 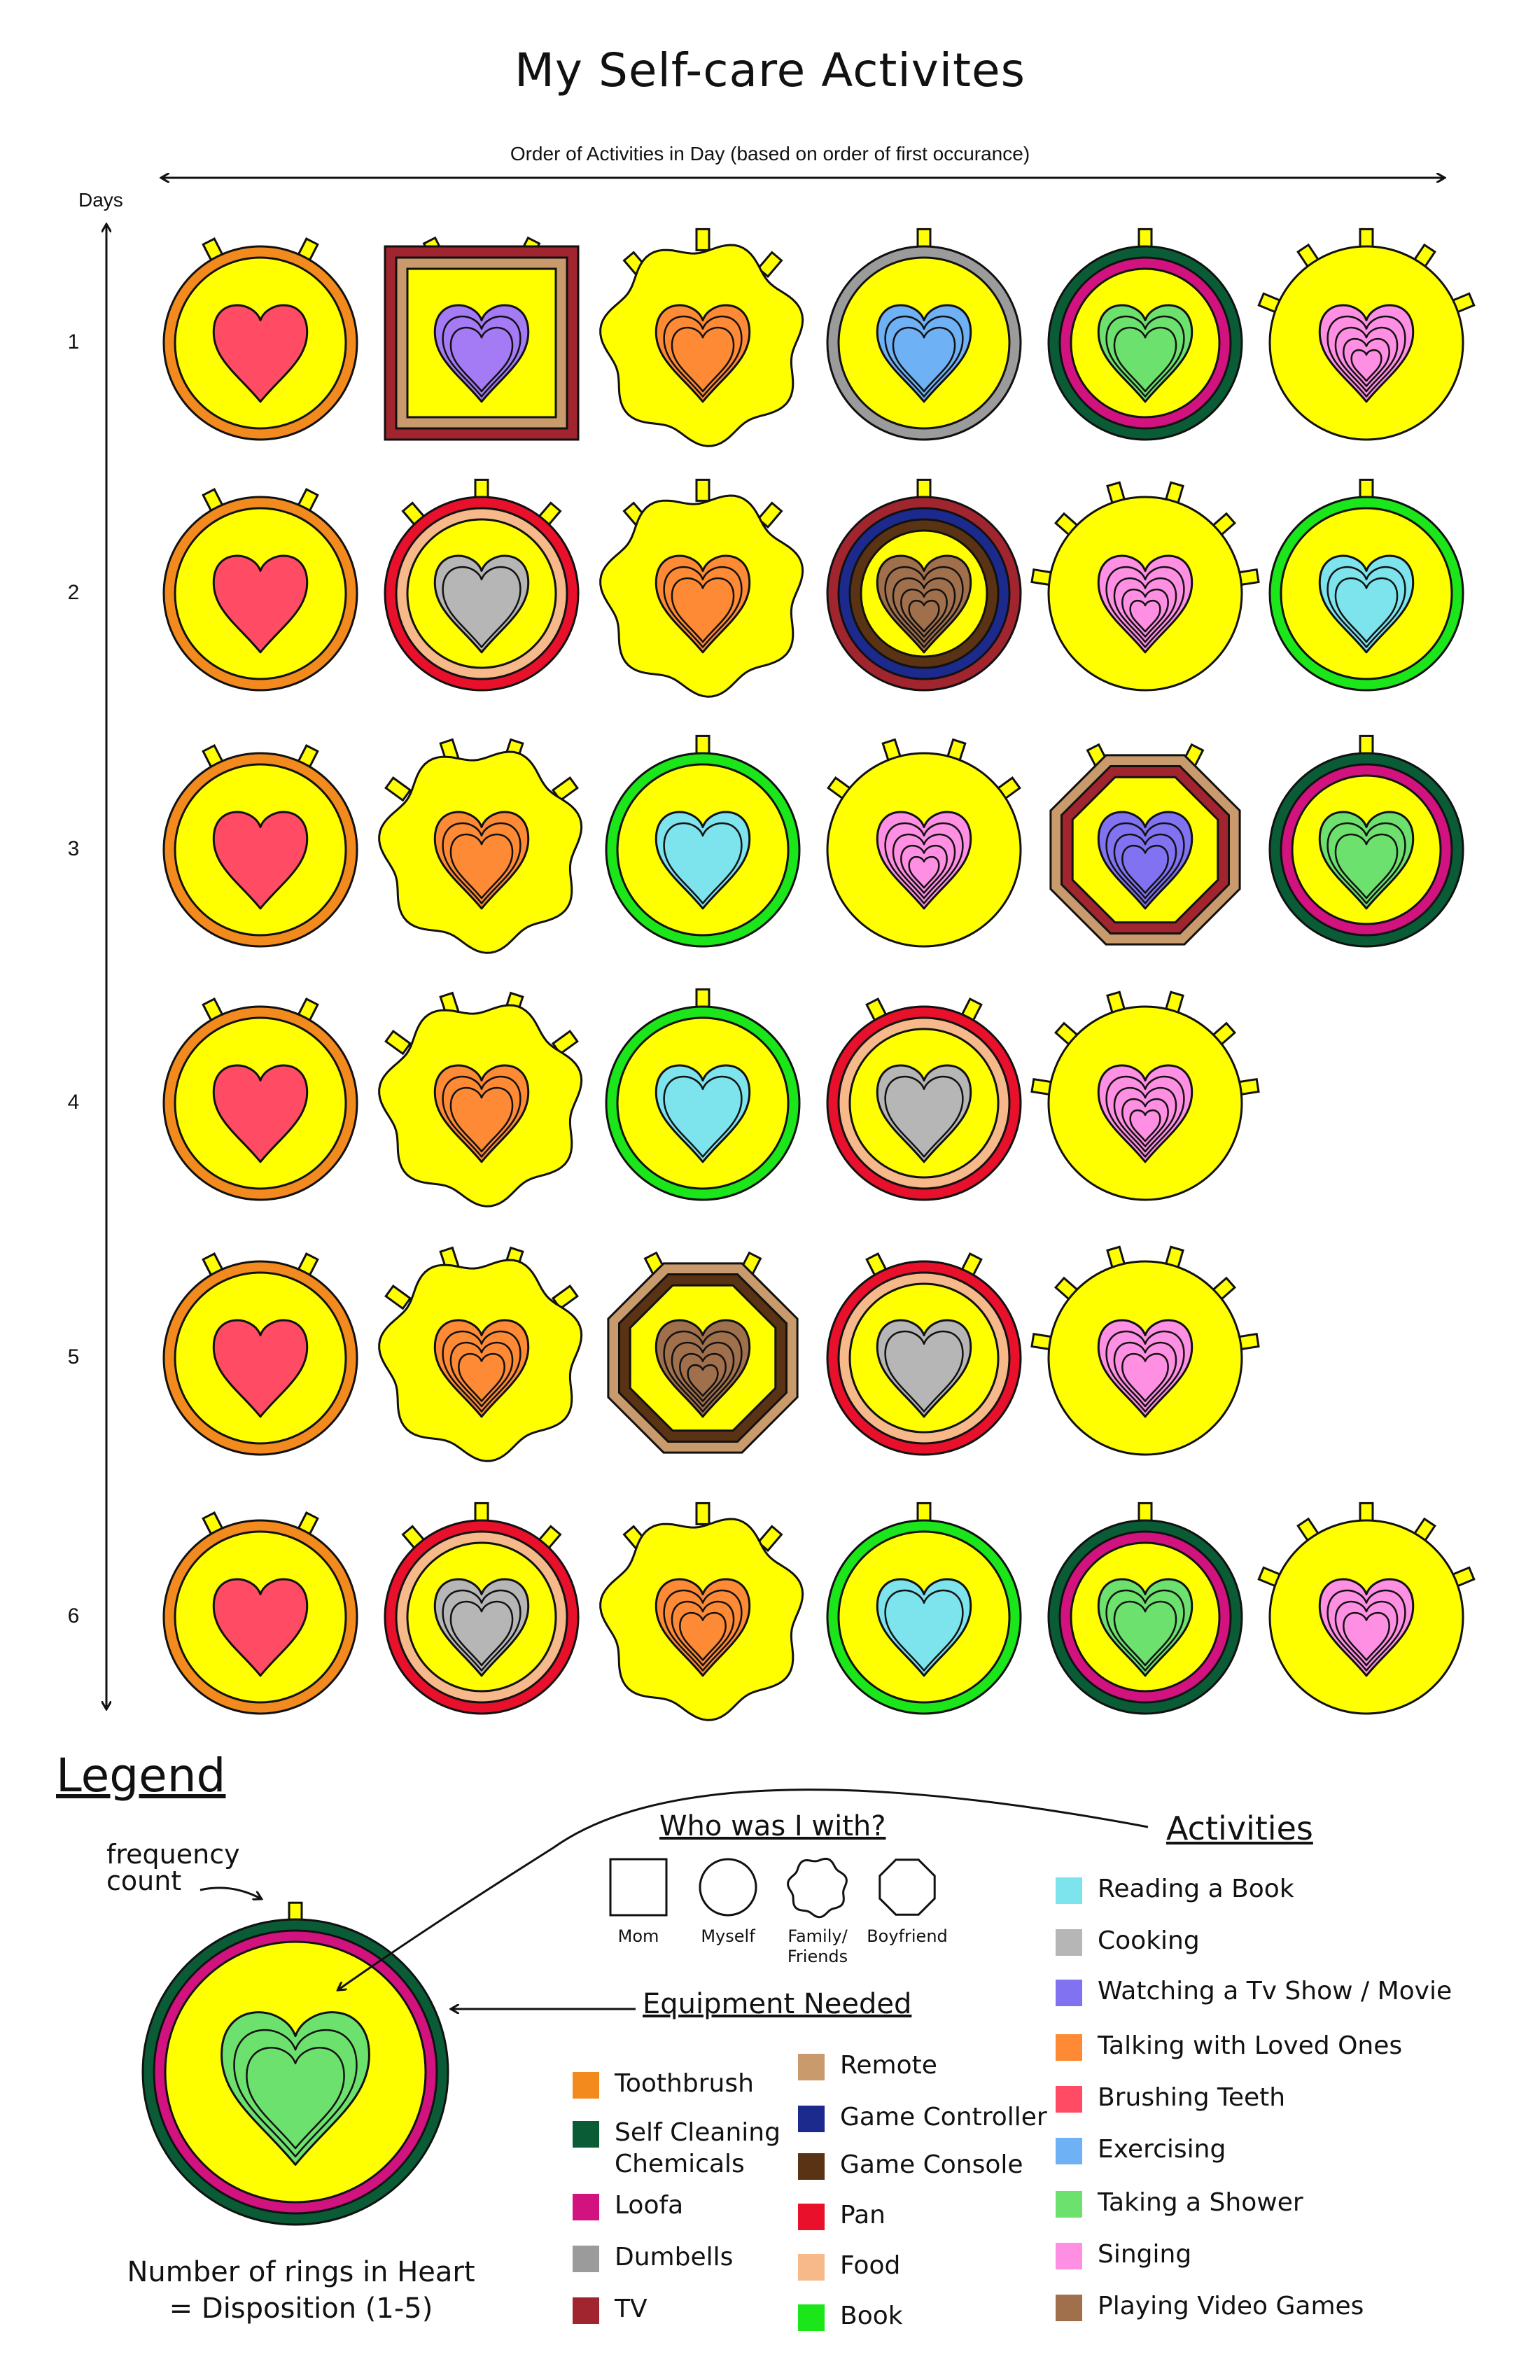 I want to click on day-label: 1, so click(x=73, y=342).